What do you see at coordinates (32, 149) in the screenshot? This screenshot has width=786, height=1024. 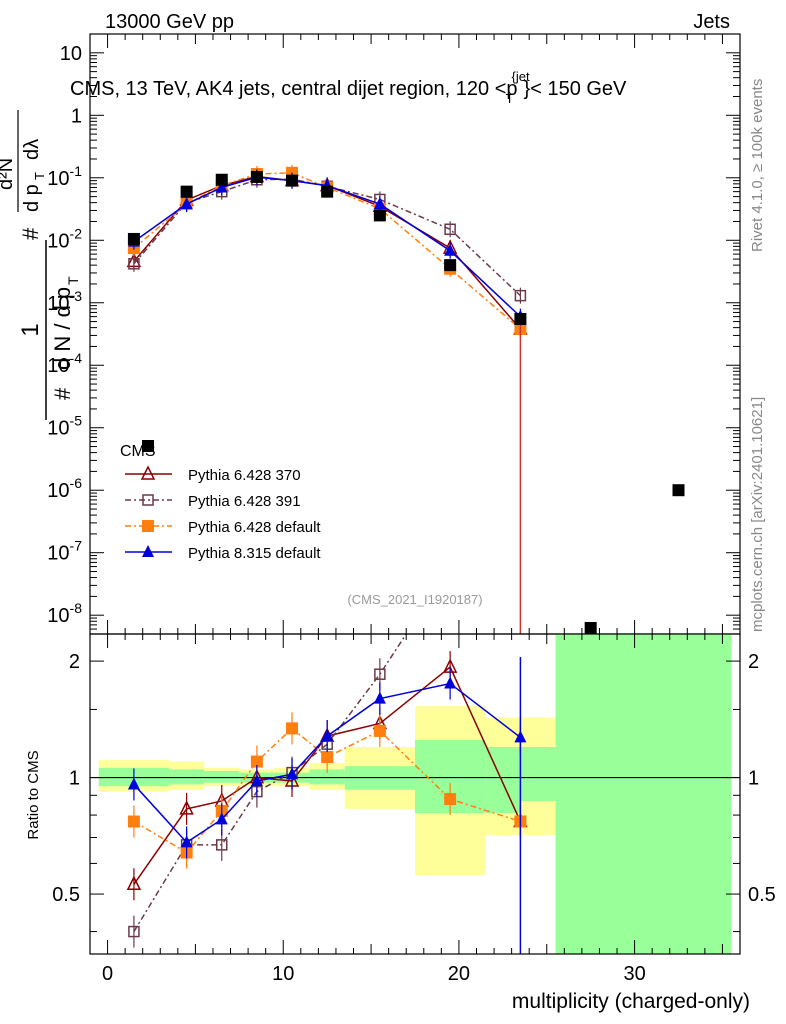 I see `svg-text: dλ` at bounding box center [32, 149].